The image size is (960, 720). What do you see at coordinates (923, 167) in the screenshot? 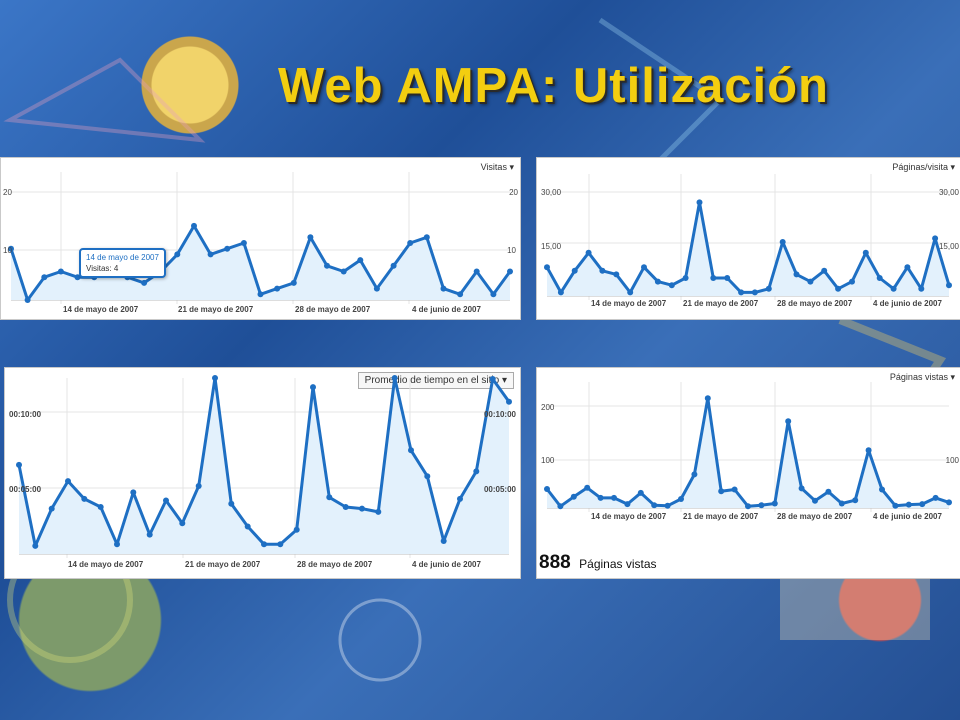
I see `metric-selector-pages-per-visit: Páginas/visita ▾` at bounding box center [923, 167].